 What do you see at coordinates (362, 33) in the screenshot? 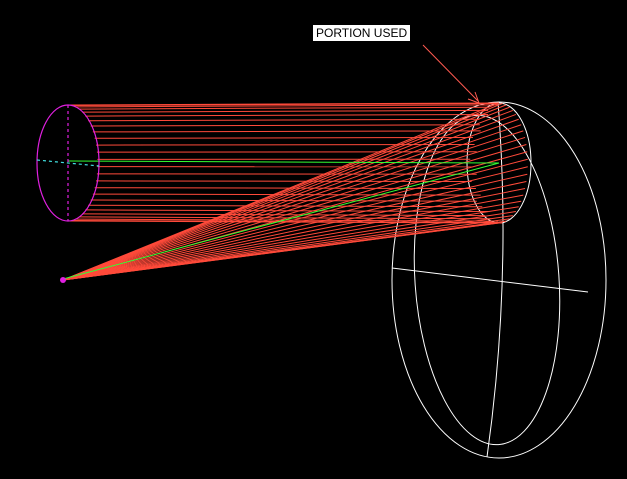
I see `portion-used-label: PORTION USED` at bounding box center [362, 33].